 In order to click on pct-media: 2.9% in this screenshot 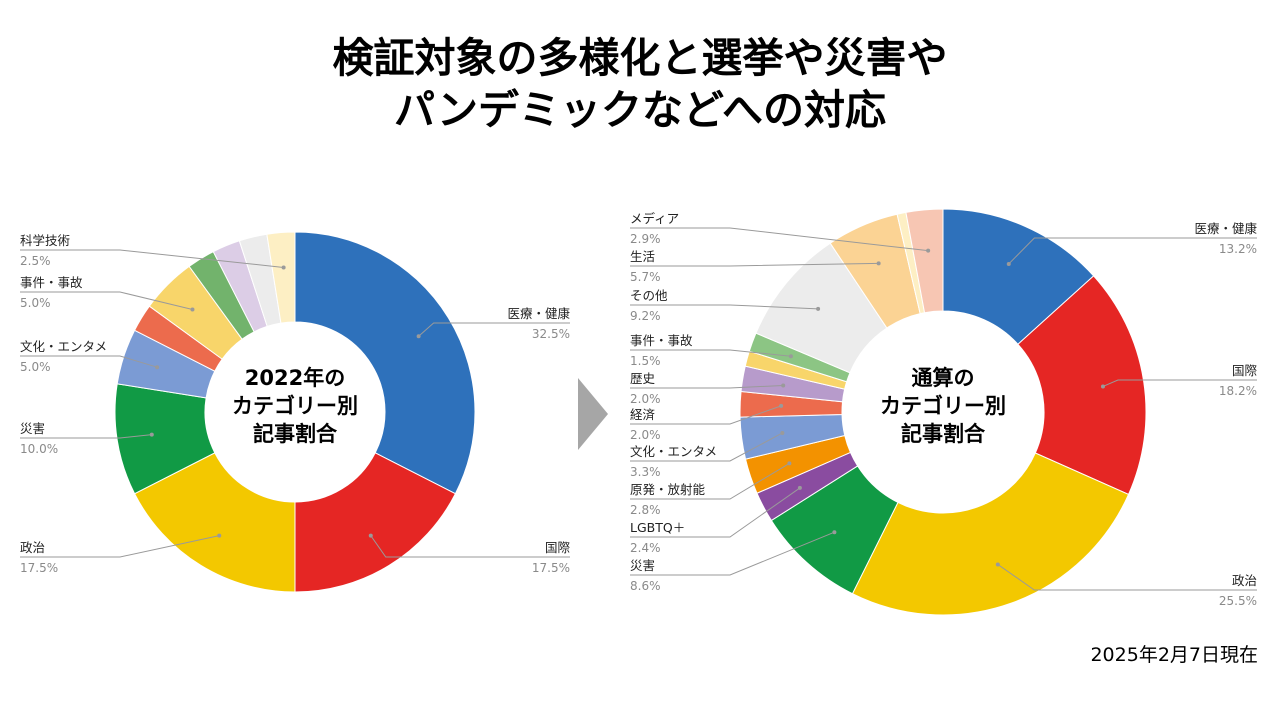, I will do `click(645, 239)`.